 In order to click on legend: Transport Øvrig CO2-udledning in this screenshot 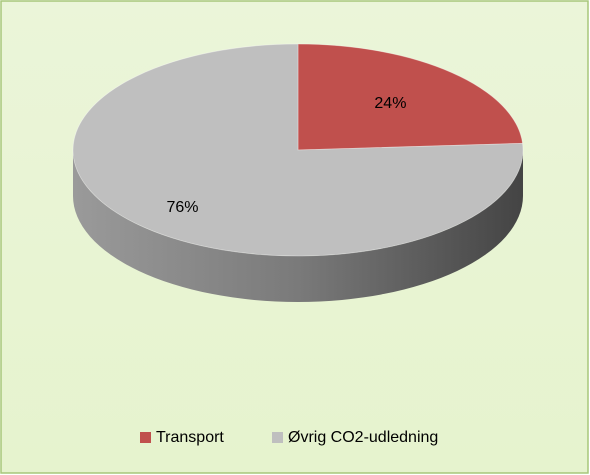, I will do `click(289, 437)`.